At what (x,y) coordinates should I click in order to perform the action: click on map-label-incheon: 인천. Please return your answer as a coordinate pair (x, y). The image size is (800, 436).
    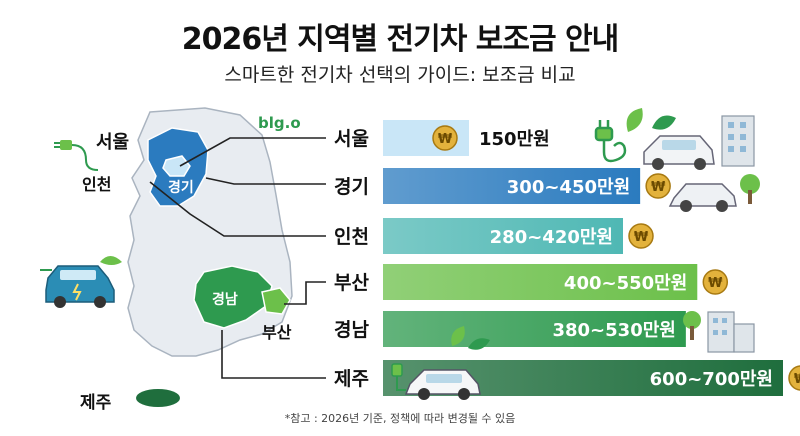
    Looking at the image, I should click on (96, 184).